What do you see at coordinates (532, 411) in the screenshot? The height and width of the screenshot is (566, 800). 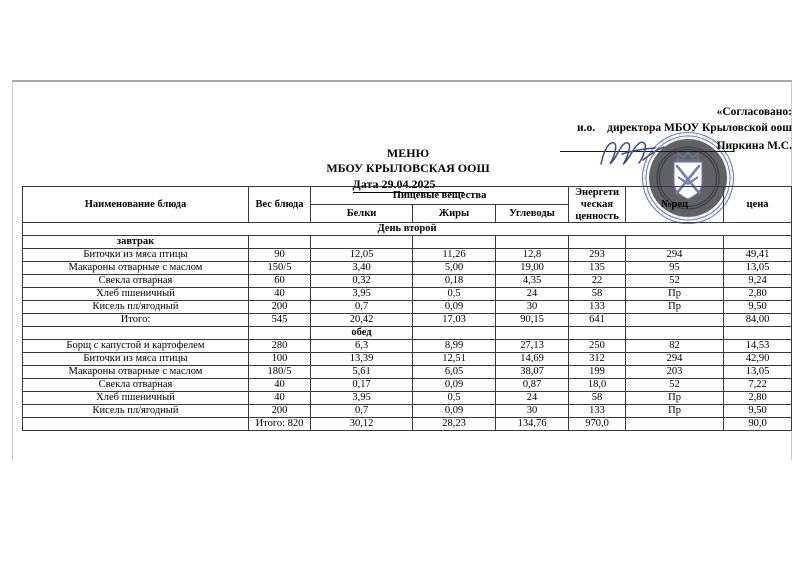 I see `cell-carbs: 30` at bounding box center [532, 411].